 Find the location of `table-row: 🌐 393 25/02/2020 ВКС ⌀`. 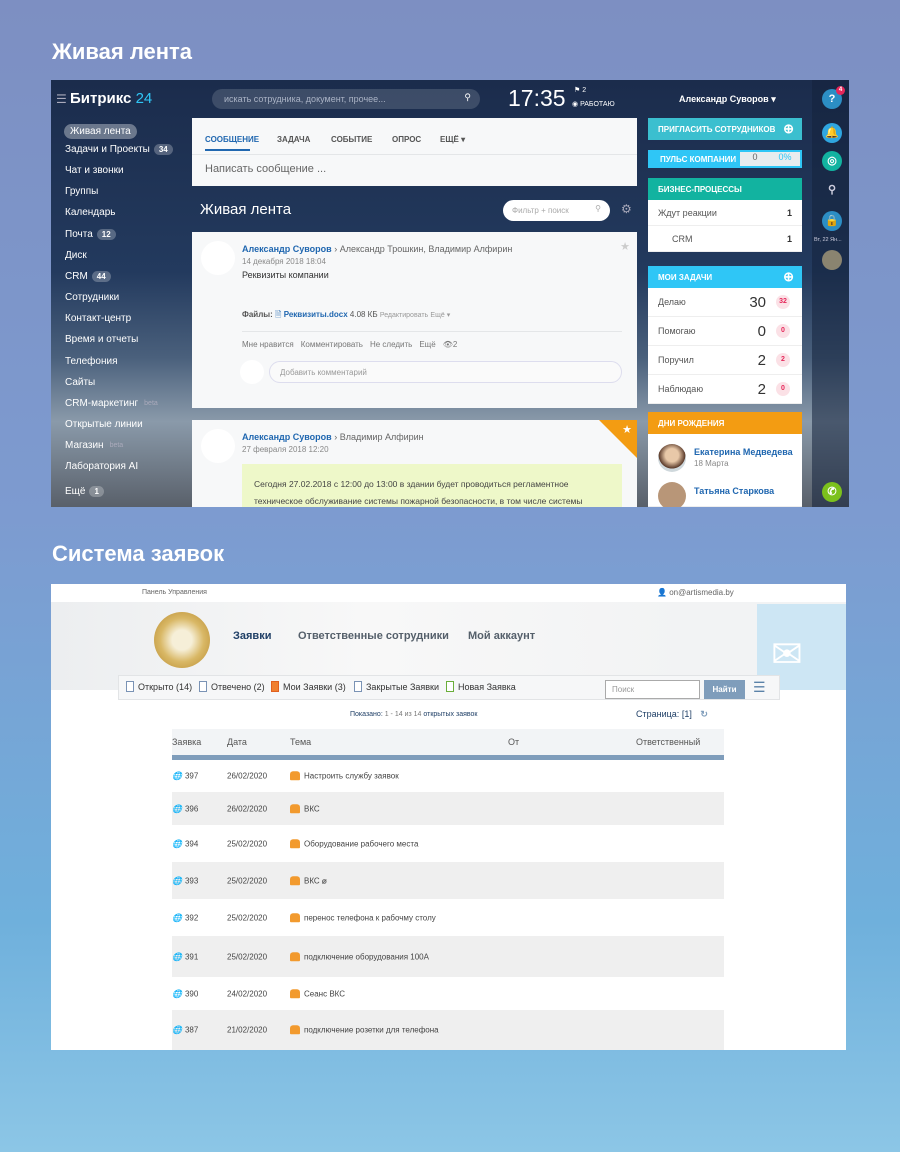

table-row: 🌐 393 25/02/2020 ВКС ⌀ is located at coordinates (448, 880).